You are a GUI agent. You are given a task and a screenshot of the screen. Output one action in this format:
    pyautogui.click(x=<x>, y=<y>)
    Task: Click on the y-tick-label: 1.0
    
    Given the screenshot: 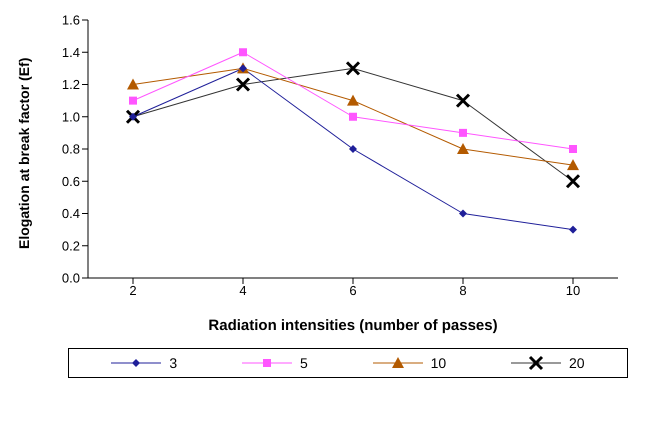 What is the action you would take?
    pyautogui.click(x=71, y=116)
    